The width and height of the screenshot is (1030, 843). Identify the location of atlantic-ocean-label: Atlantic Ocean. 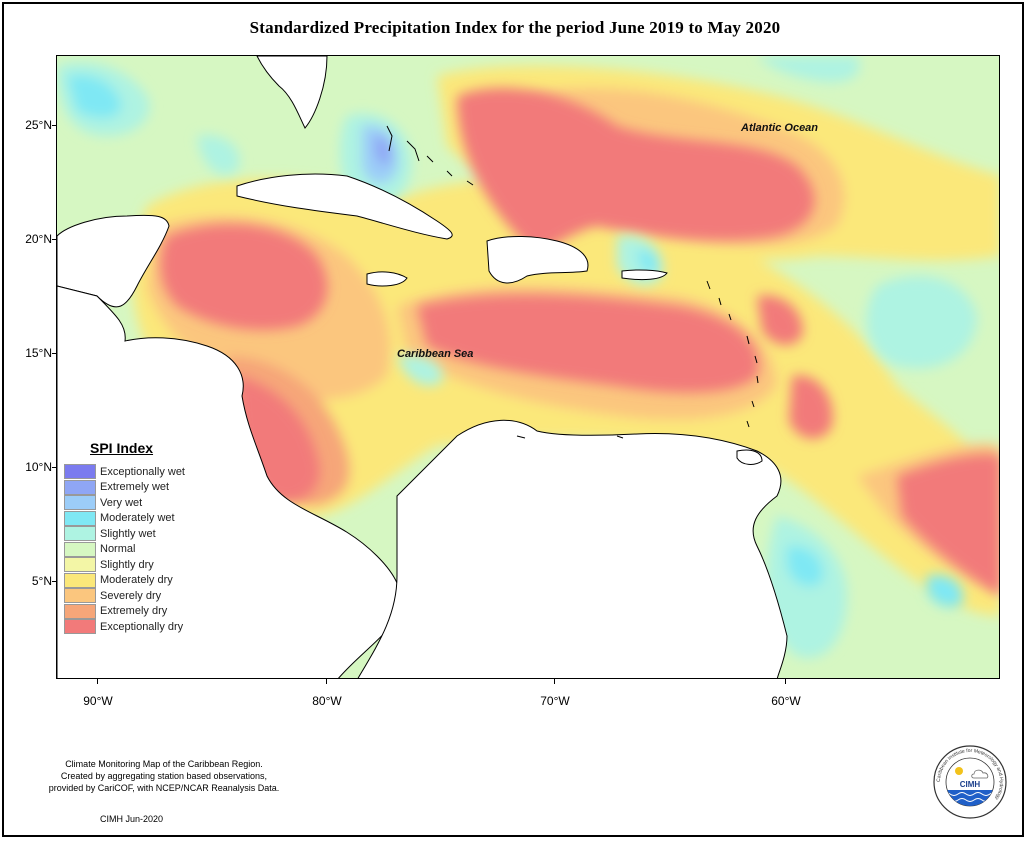
(780, 128).